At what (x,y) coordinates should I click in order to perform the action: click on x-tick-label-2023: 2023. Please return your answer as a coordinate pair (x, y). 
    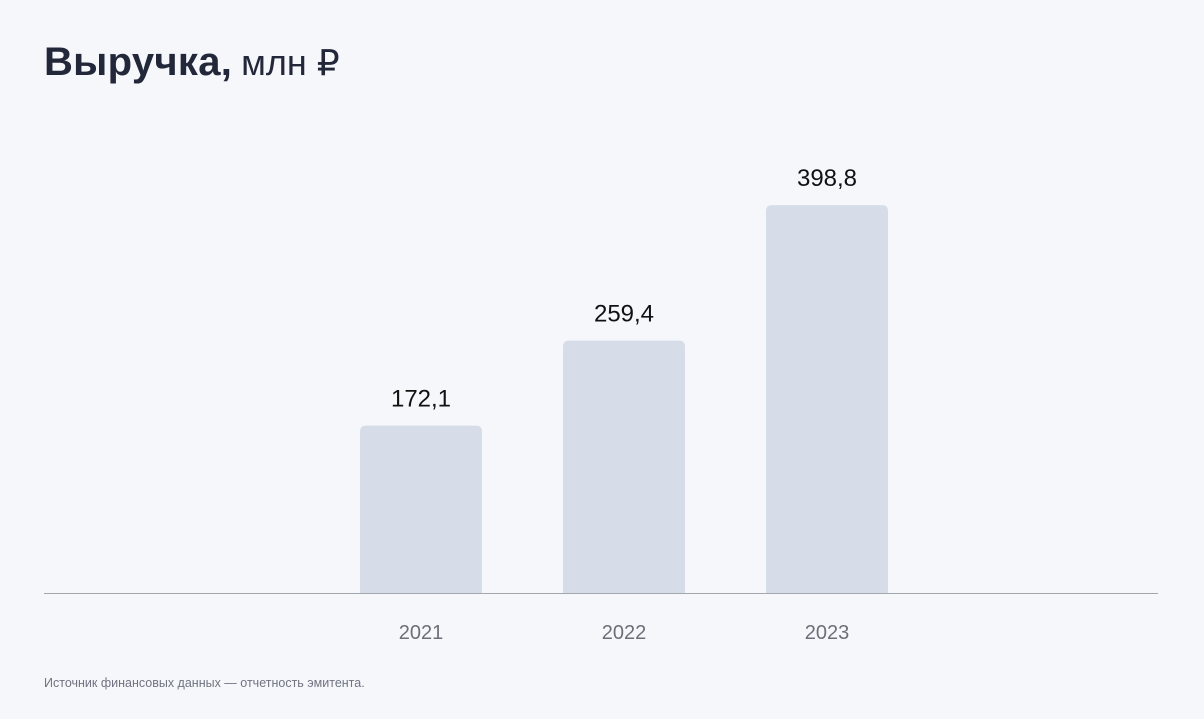
    Looking at the image, I should click on (827, 633).